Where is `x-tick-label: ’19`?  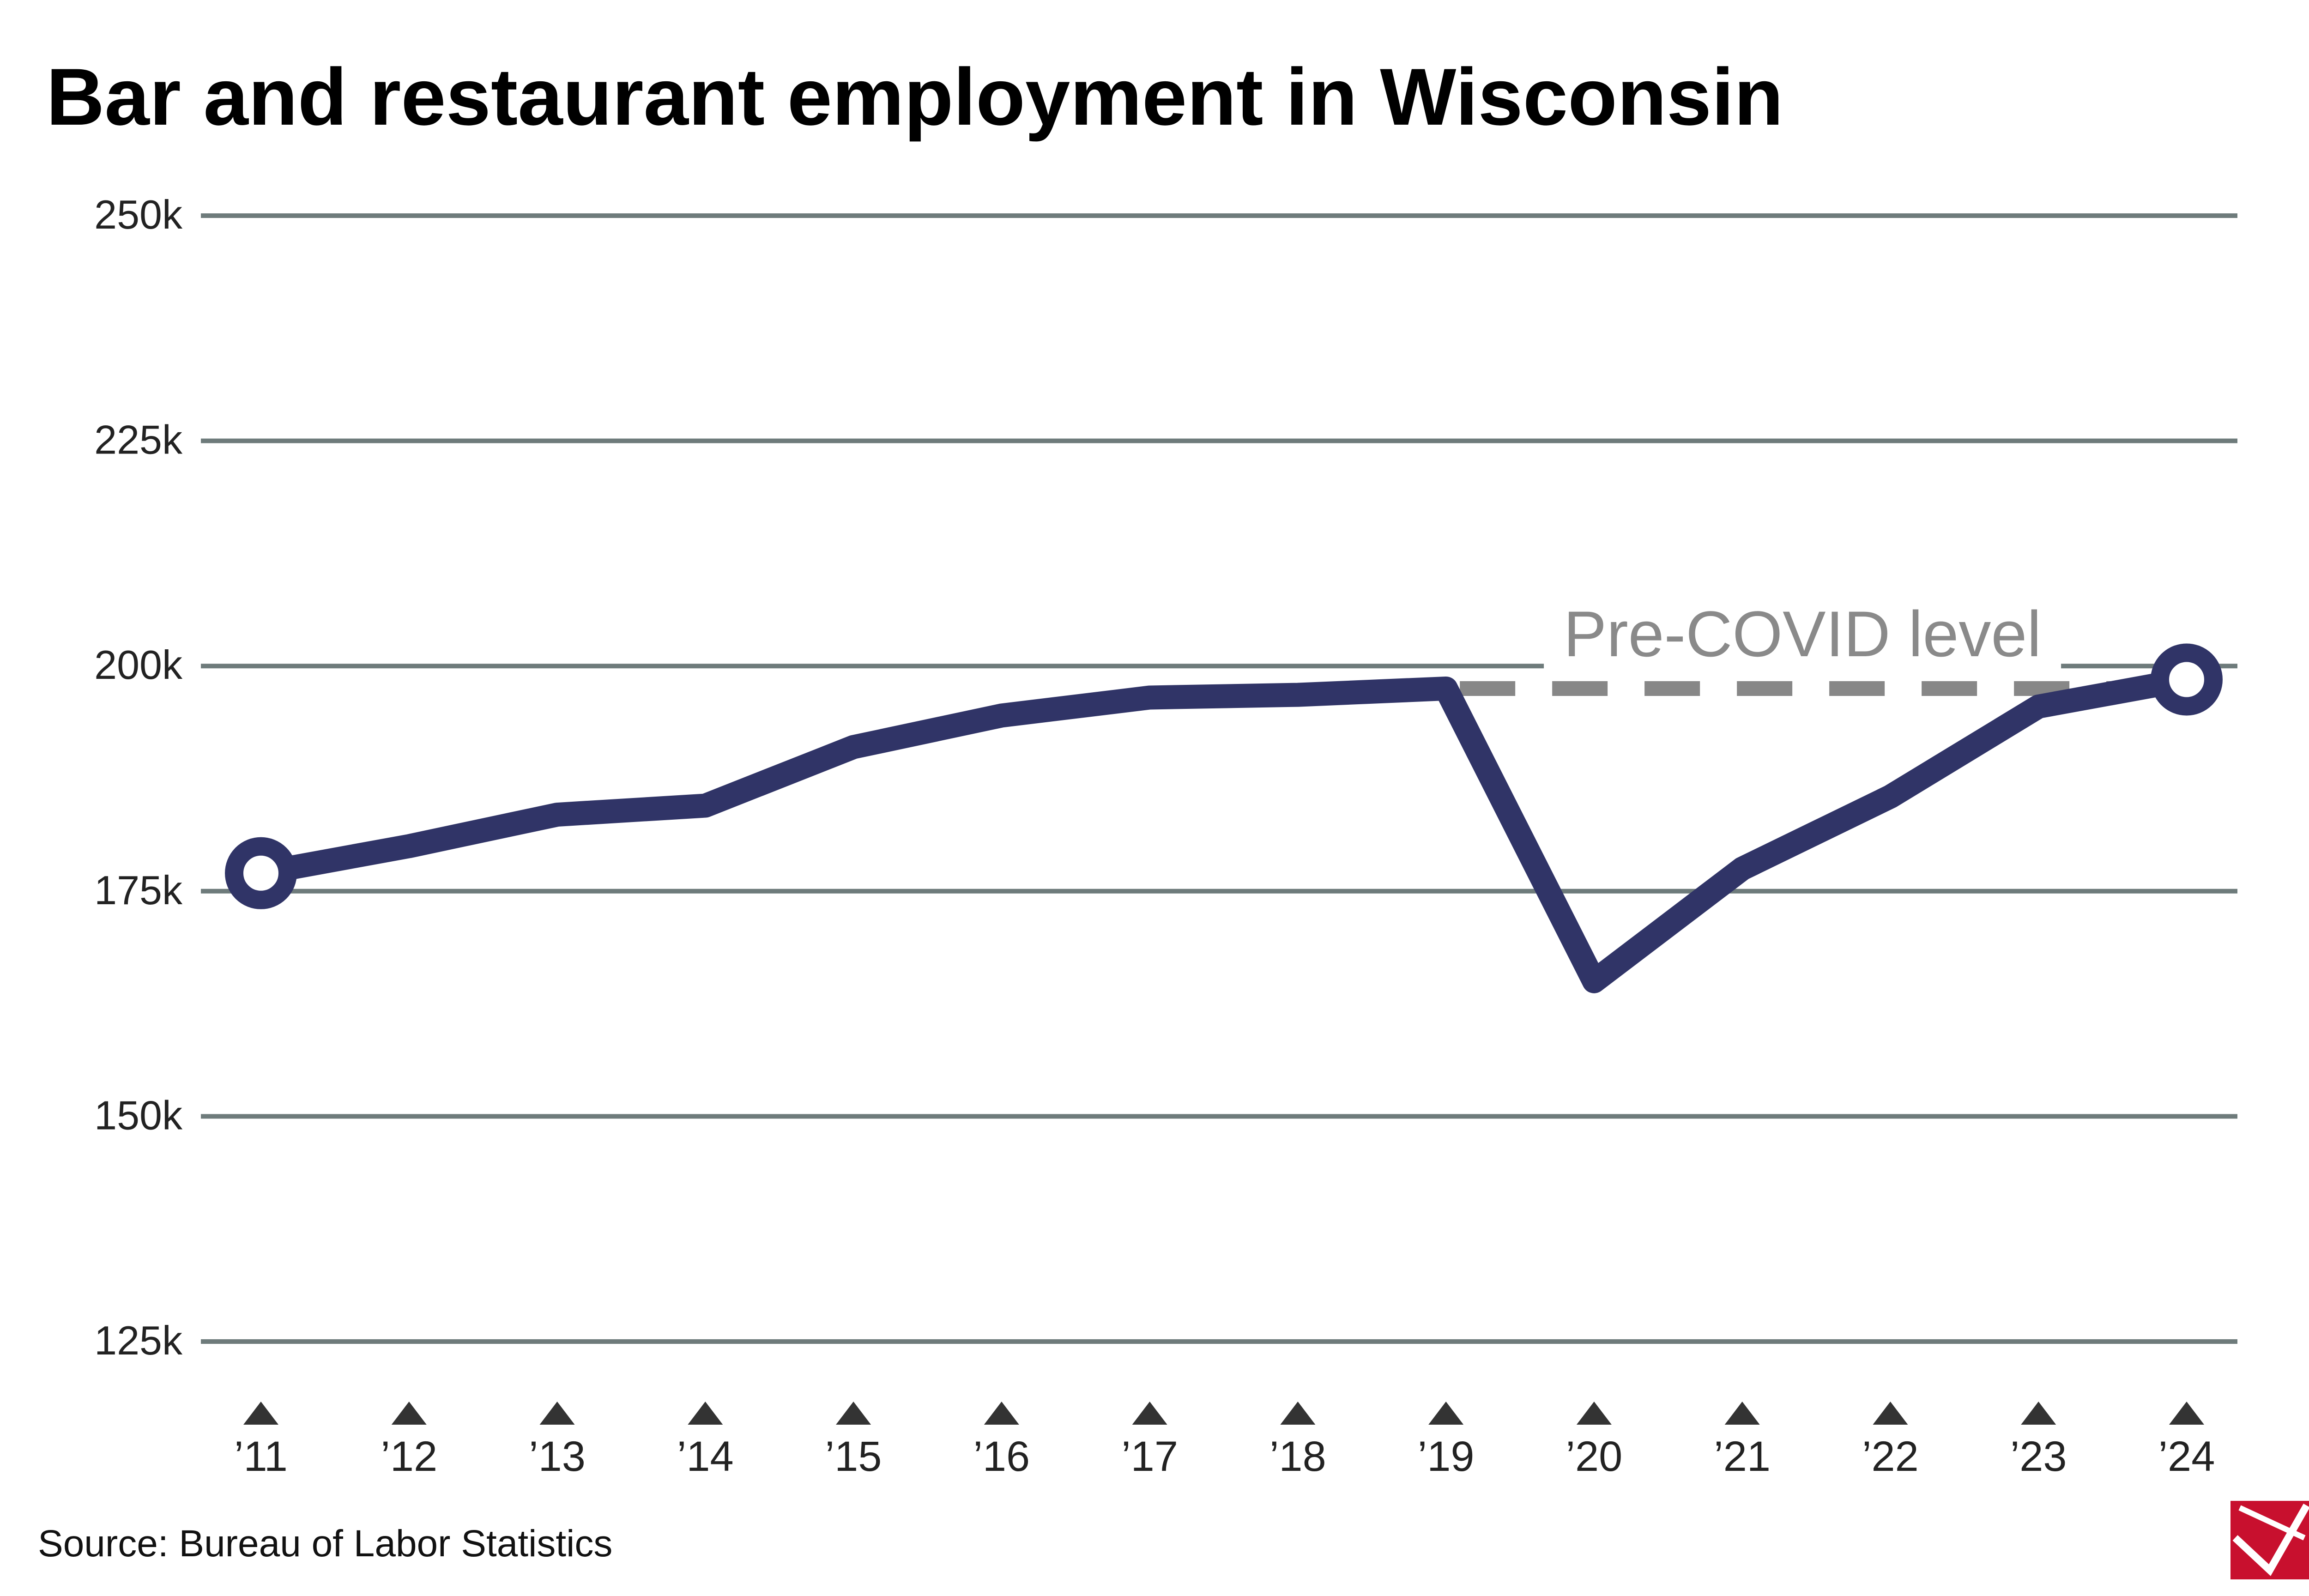
x-tick-label: ’19 is located at coordinates (1447, 1456).